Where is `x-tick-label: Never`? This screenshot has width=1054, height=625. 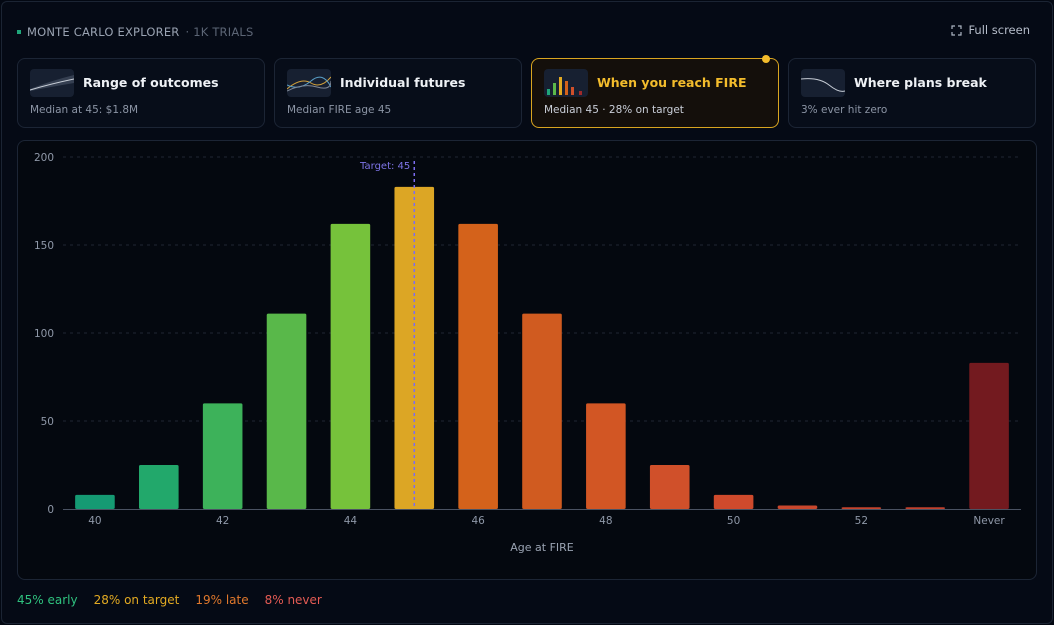
x-tick-label: Never is located at coordinates (989, 521).